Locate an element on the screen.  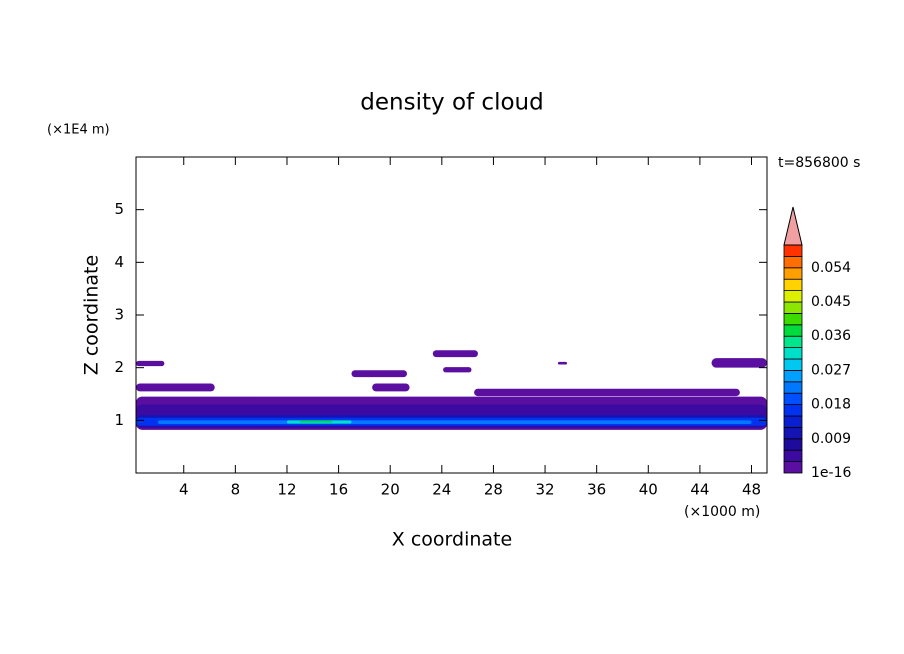
time-label: t=856800 s is located at coordinates (819, 163).